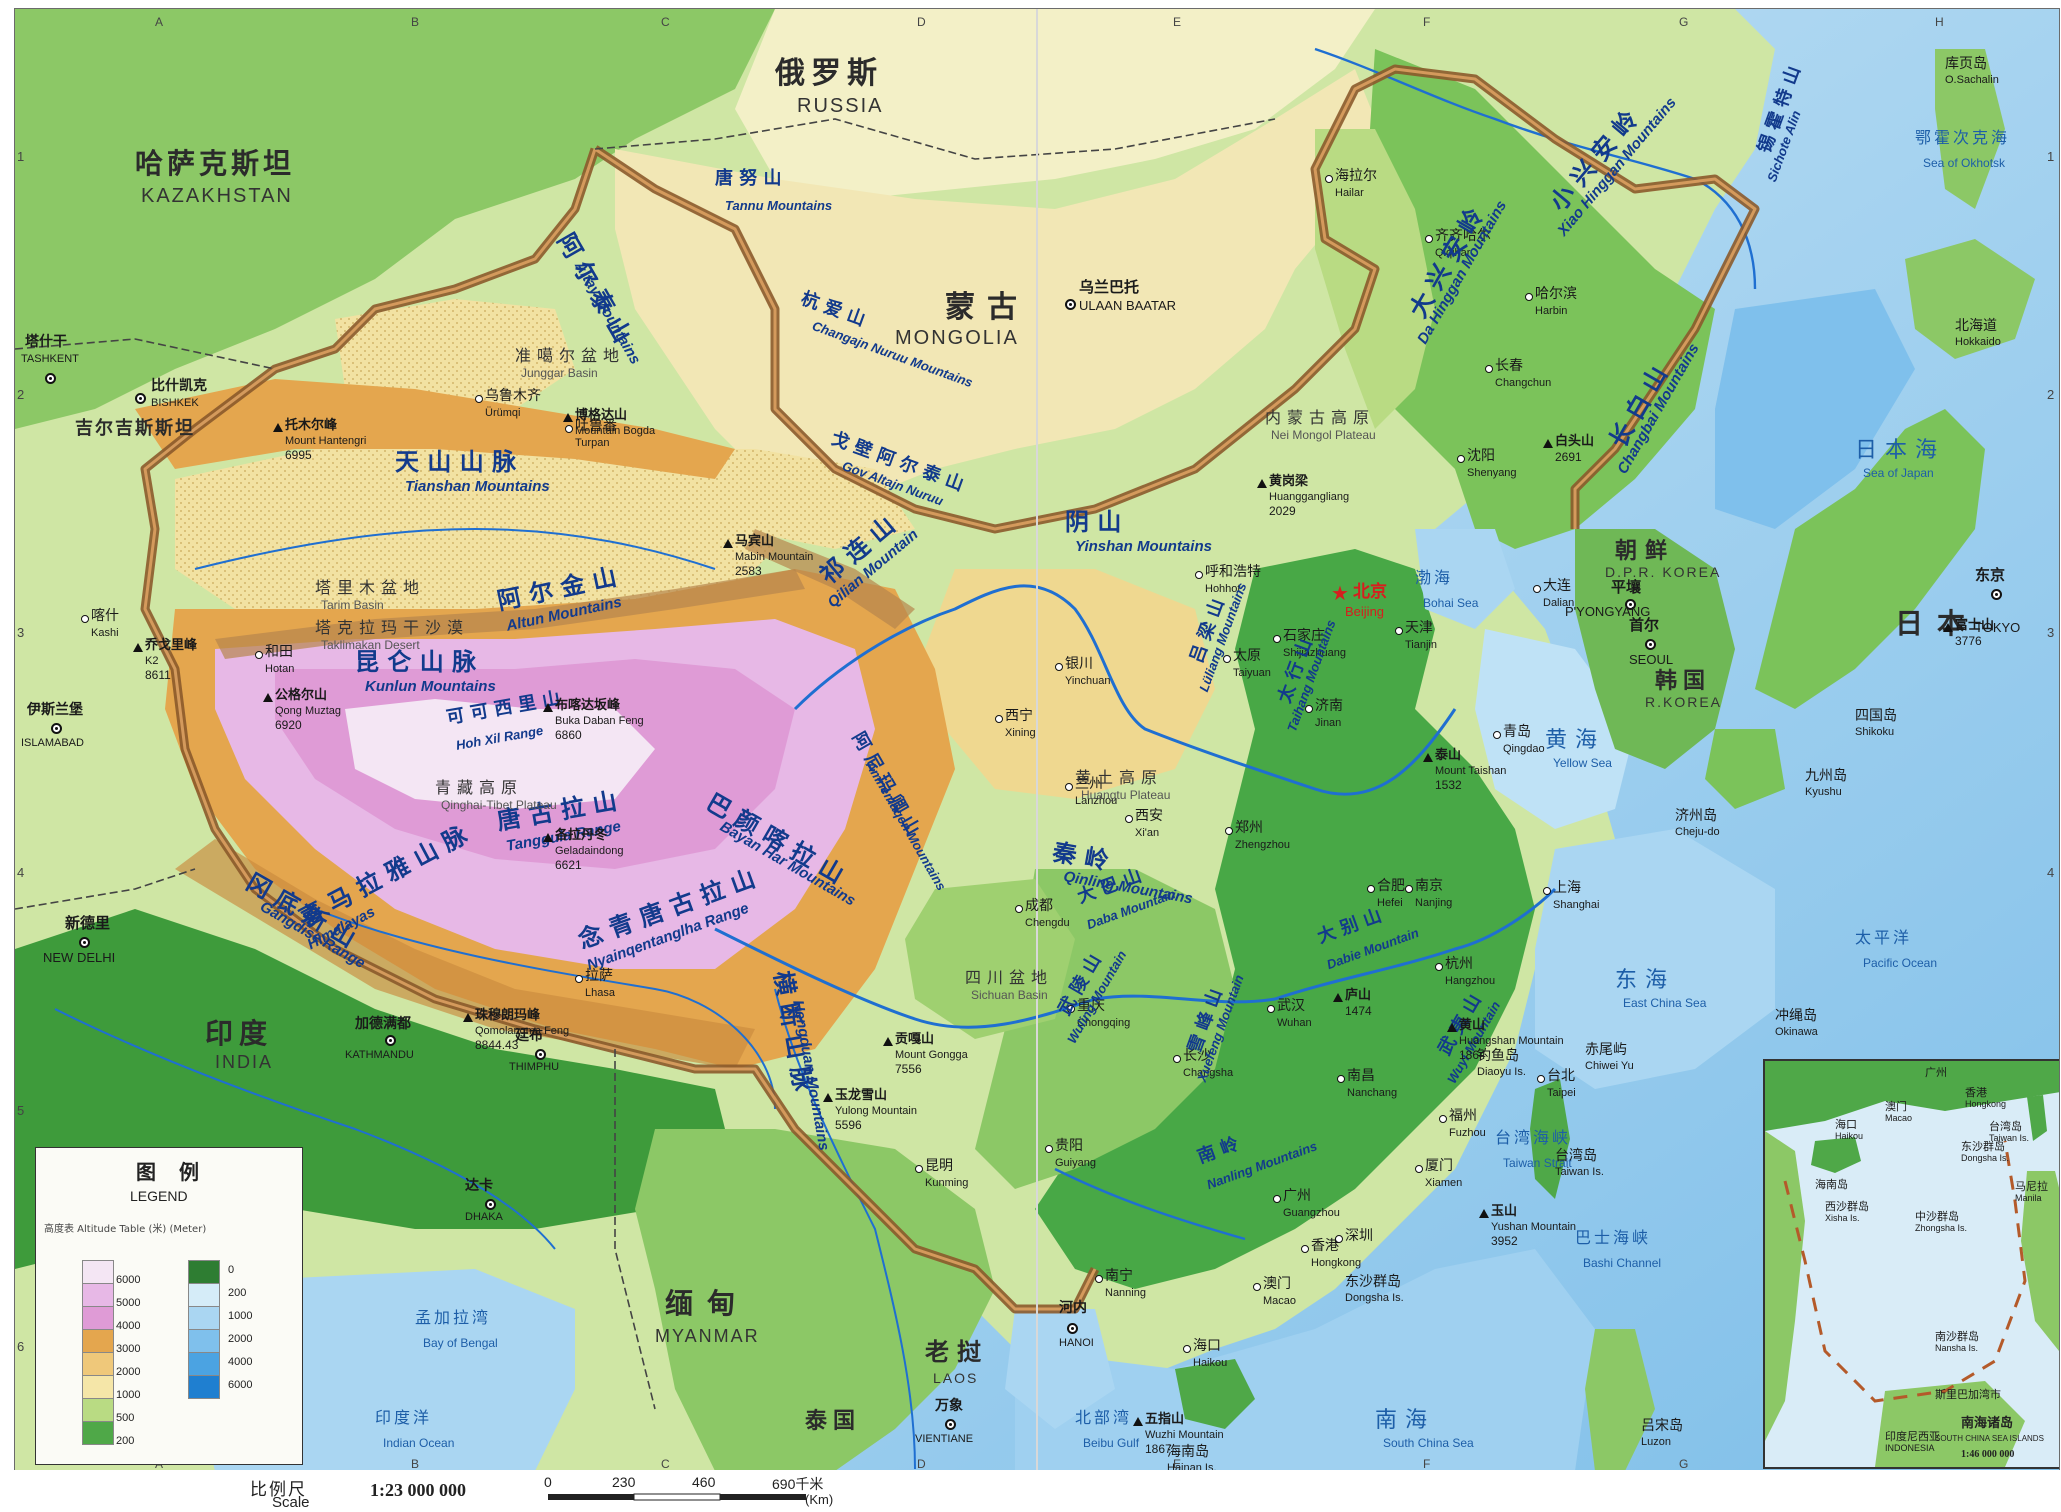 The width and height of the screenshot is (2061, 1512). Describe the element at coordinates (845, 1229) in the screenshot. I see `mekong-river` at that location.